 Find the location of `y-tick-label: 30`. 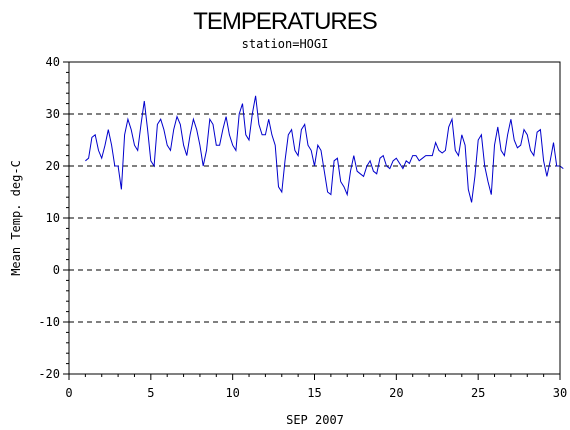

y-tick-label: 30 is located at coordinates (53, 114).